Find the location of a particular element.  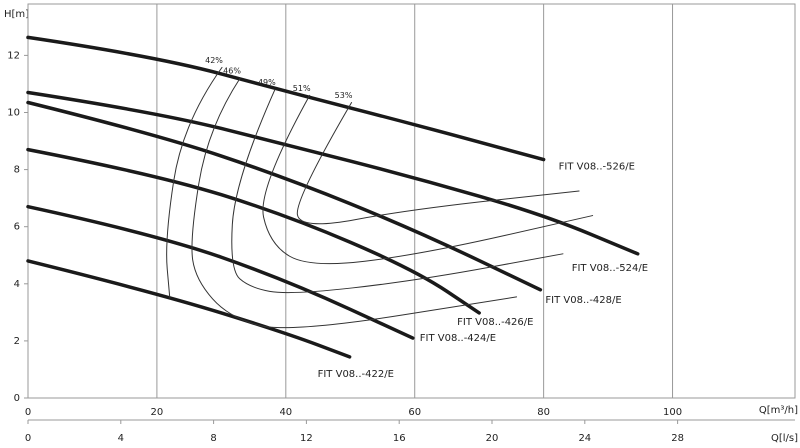

x2-tick-label: 20 is located at coordinates (492, 438).